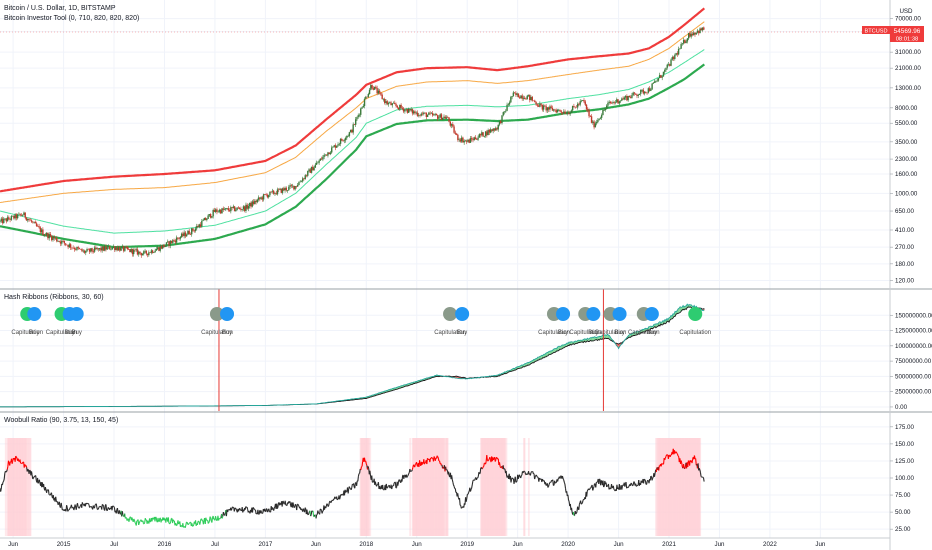 The width and height of the screenshot is (932, 550). Describe the element at coordinates (903, 512) in the screenshot. I see `woobull-tick-label: 50.00` at that location.